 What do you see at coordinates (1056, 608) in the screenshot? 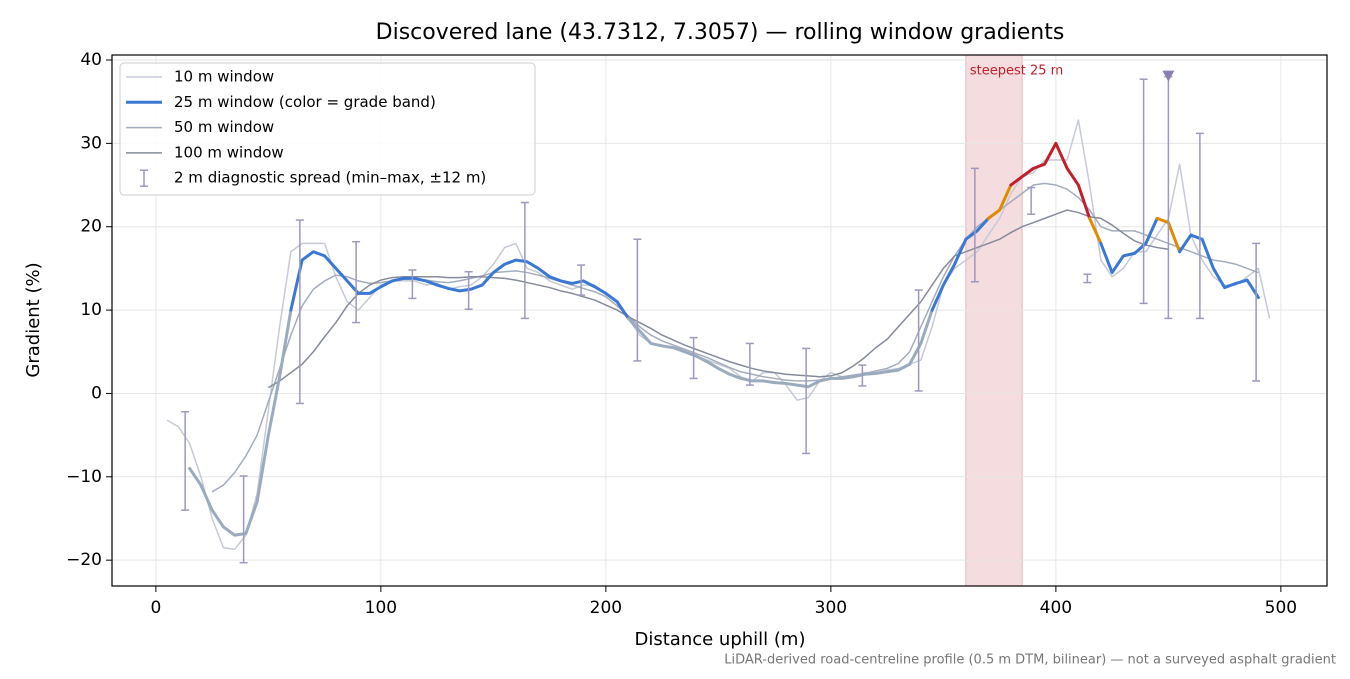
I see `x-tick-label: 400` at bounding box center [1056, 608].